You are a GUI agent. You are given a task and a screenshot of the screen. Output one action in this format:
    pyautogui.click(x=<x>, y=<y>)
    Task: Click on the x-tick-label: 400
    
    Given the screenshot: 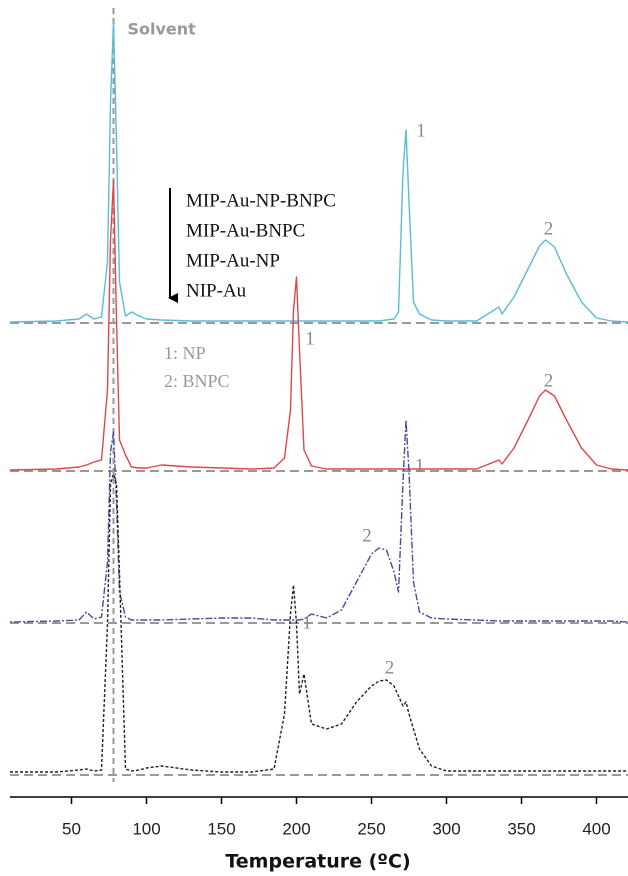 What is the action you would take?
    pyautogui.click(x=596, y=828)
    